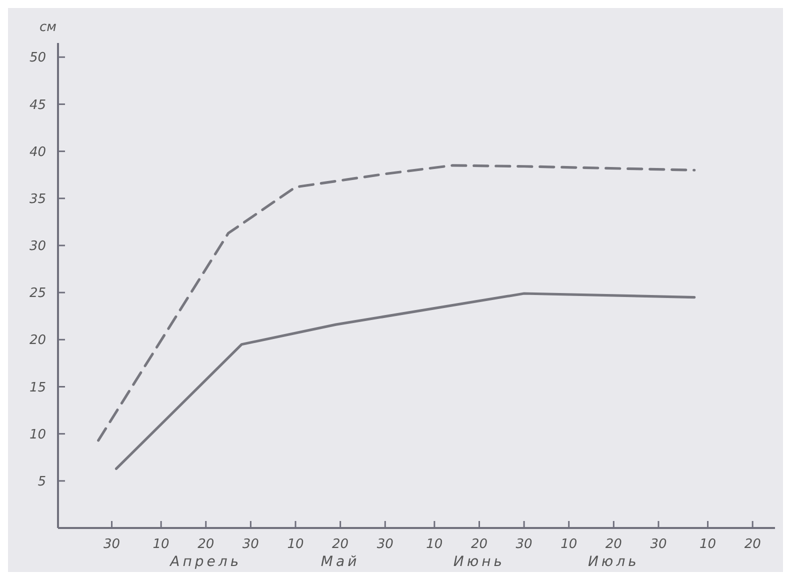 This screenshot has width=791, height=580. Describe the element at coordinates (37, 199) in the screenshot. I see `y-tick-label: 35` at that location.